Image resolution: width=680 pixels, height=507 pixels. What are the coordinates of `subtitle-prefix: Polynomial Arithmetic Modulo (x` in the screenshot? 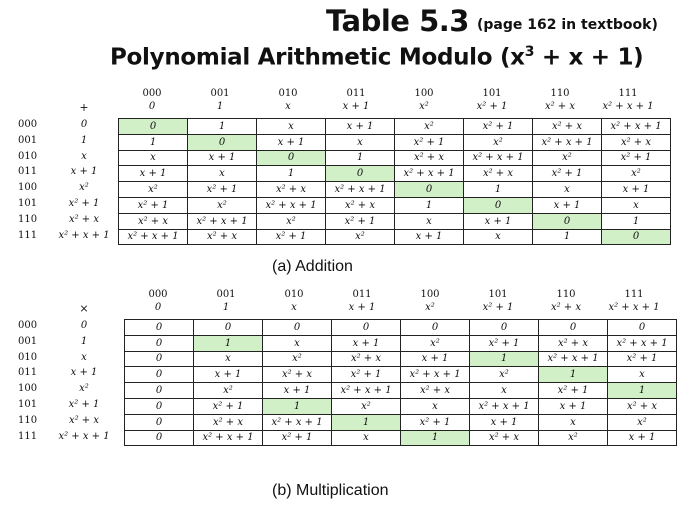 It's located at (317, 57).